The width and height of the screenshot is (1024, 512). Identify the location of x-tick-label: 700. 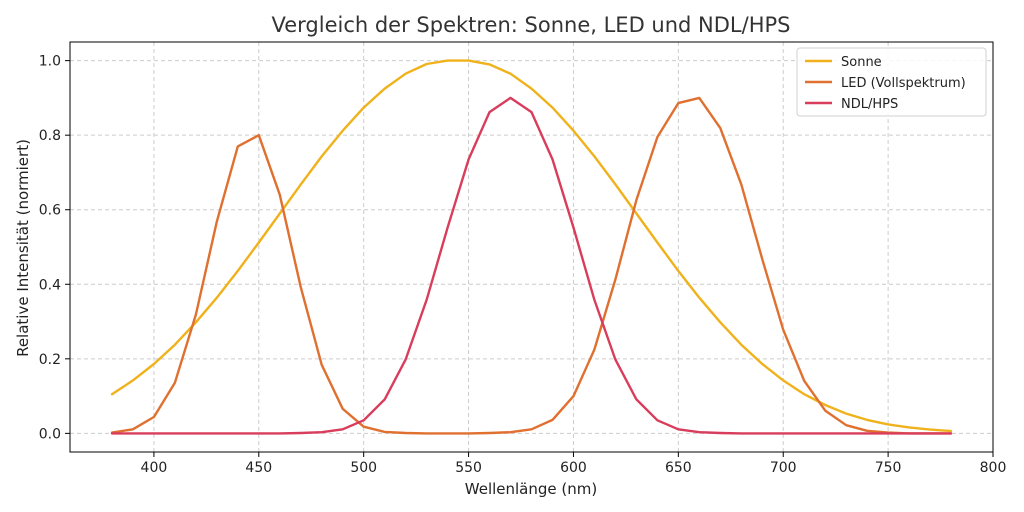
(783, 468).